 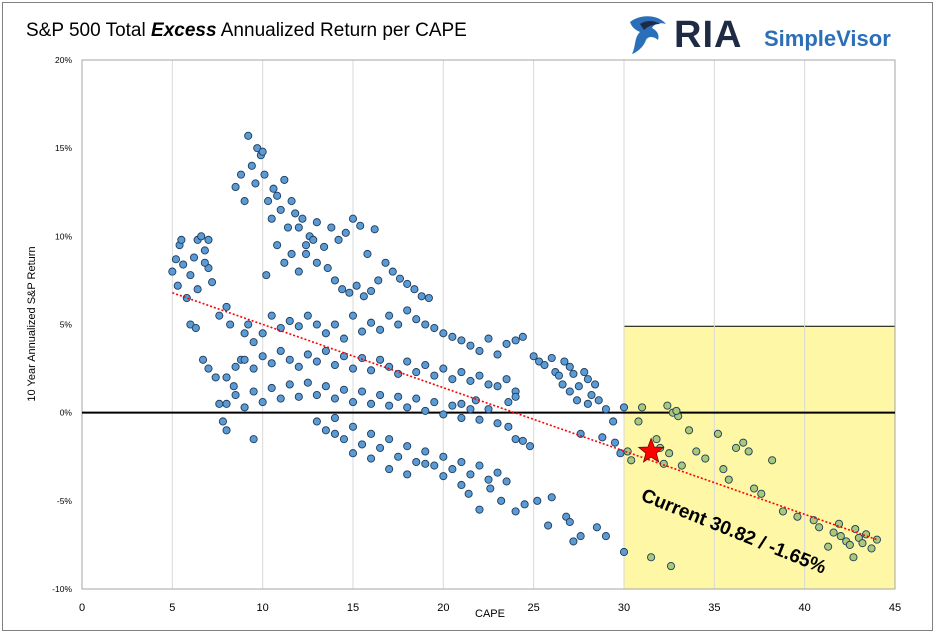 I want to click on ria-simplevisor-logo: RIA SimpleVisor, so click(x=771, y=34).